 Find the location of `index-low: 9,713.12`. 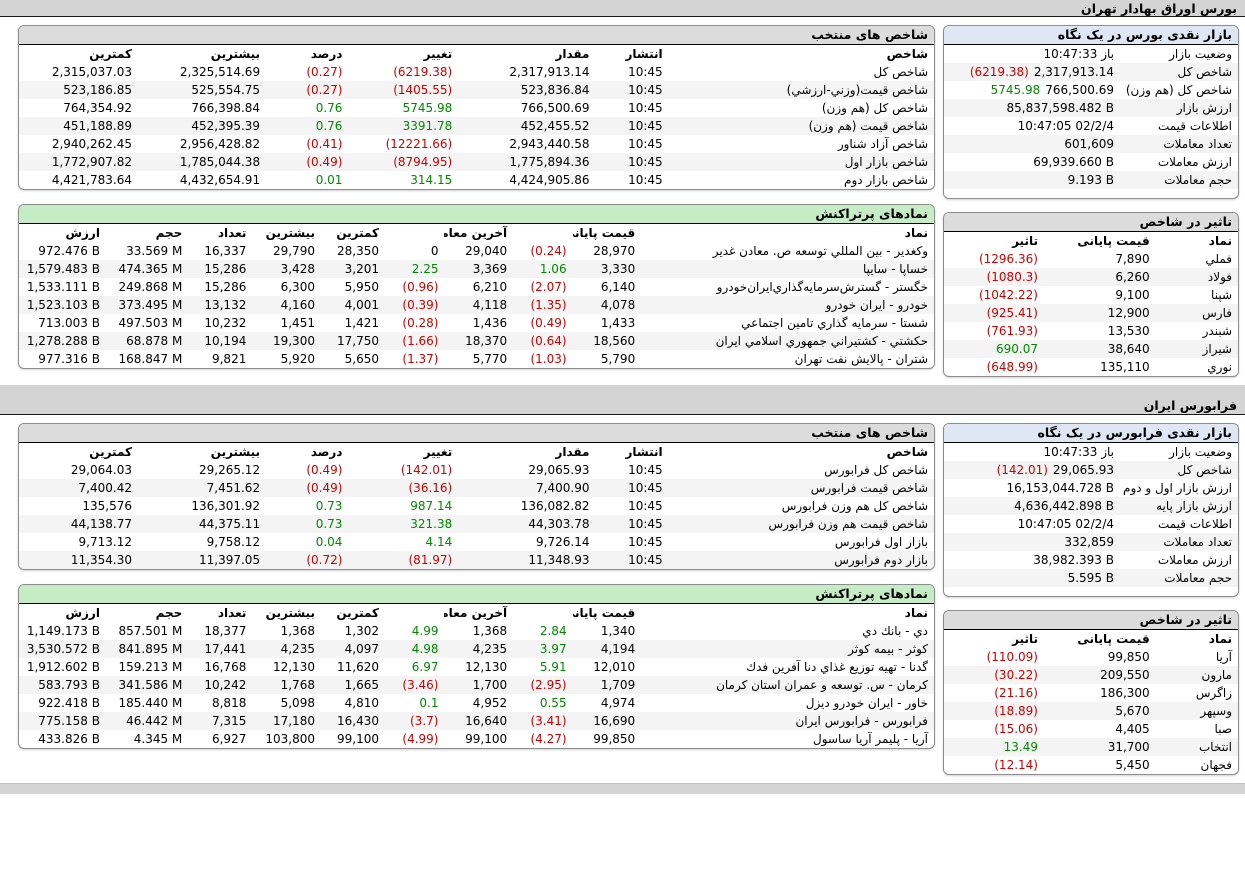

index-low: 9,713.12 is located at coordinates (105, 542).